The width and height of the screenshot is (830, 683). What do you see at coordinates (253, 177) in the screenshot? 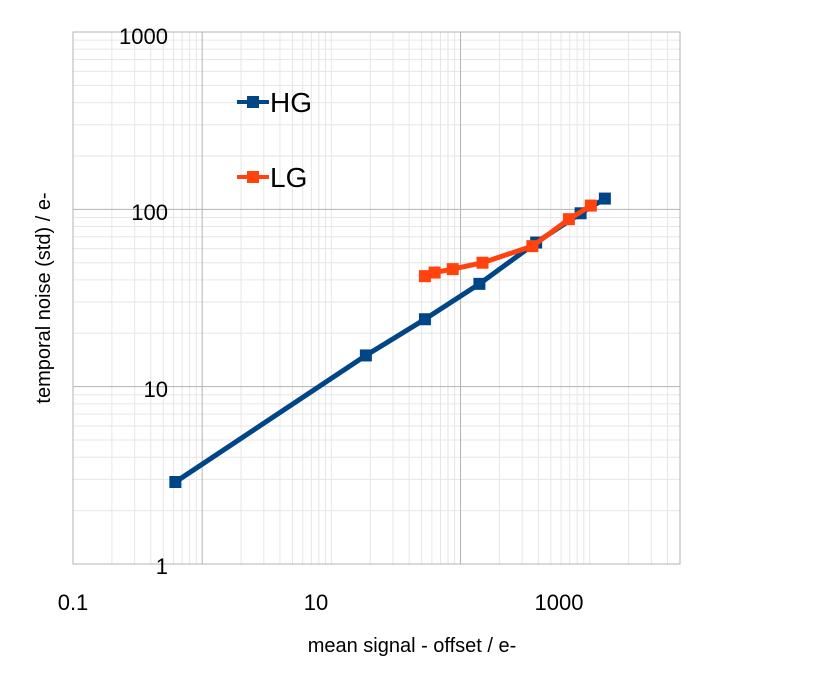
I see `legend-swatch-lg-marker` at bounding box center [253, 177].